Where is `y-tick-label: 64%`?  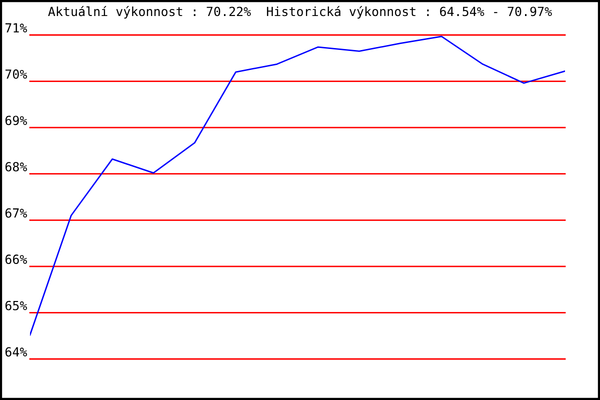 y-tick-label: 64% is located at coordinates (16, 352).